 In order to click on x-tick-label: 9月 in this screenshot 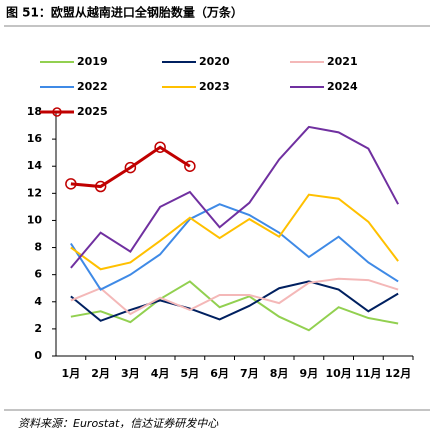, I will do `click(309, 373)`.